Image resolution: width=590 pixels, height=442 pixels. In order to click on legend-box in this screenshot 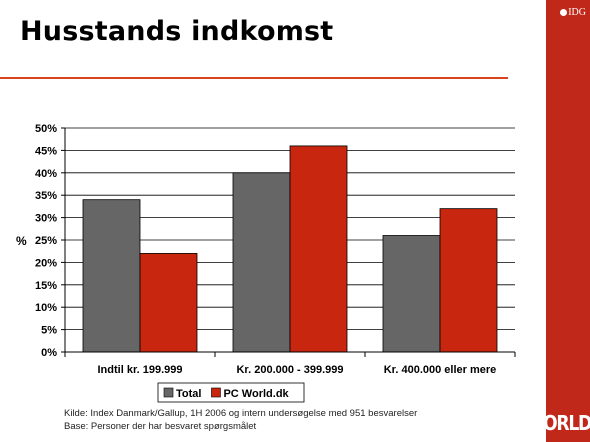, I will do `click(231, 392)`.